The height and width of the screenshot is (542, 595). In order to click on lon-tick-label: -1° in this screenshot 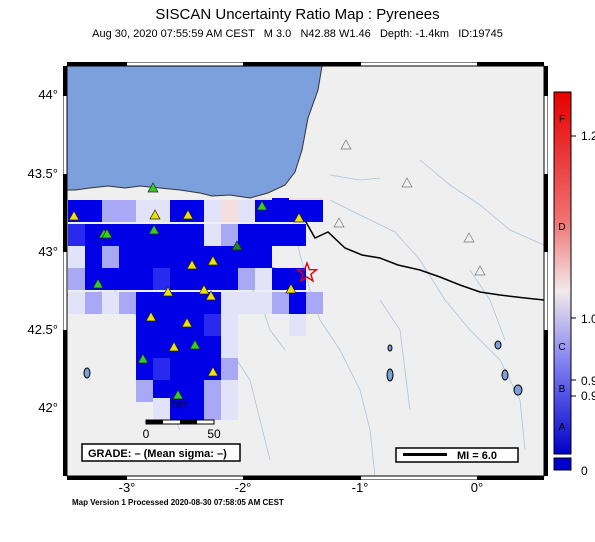, I will do `click(360, 487)`.